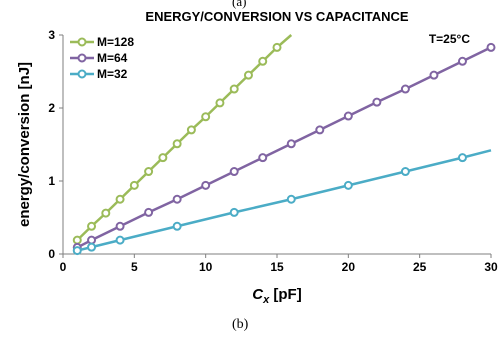 This screenshot has width=501, height=339. What do you see at coordinates (420, 267) in the screenshot?
I see `x-tick-label: 25` at bounding box center [420, 267].